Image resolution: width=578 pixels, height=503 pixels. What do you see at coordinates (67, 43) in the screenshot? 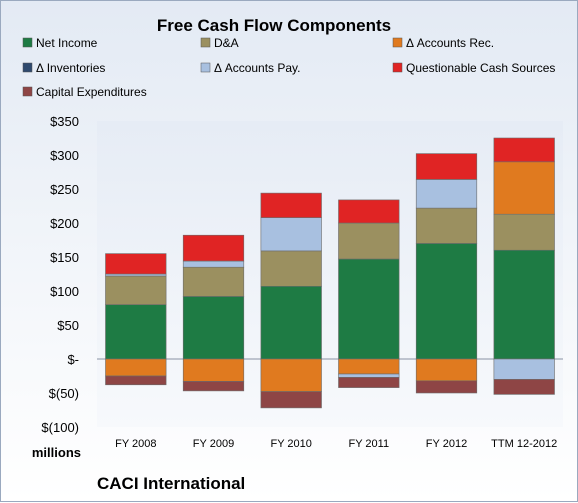
I see `legend-label-net-income: Net Income` at bounding box center [67, 43].